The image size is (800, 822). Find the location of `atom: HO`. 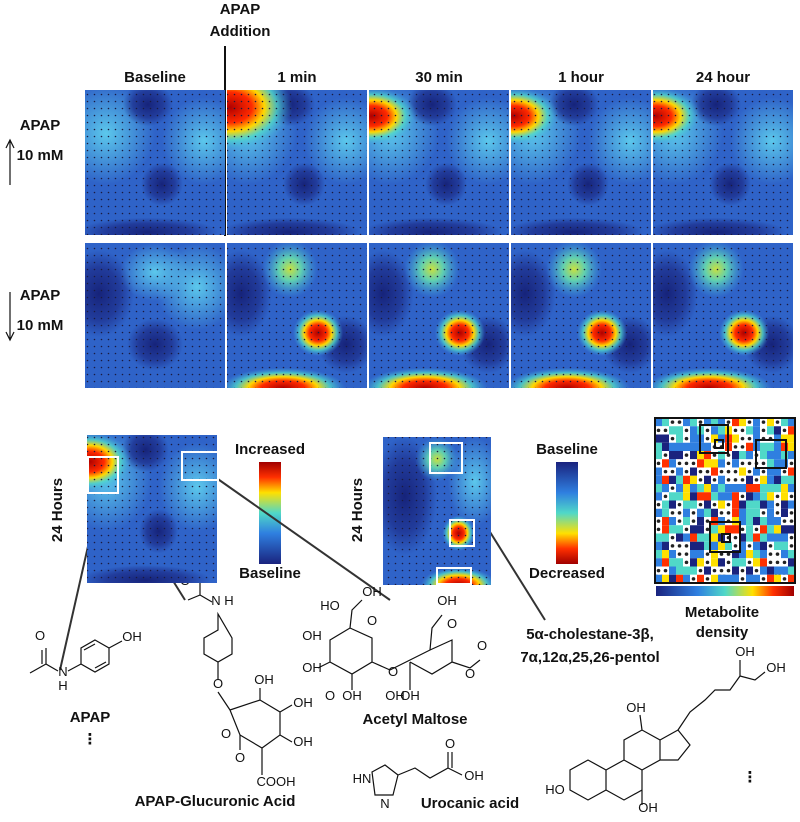

atom: HO is located at coordinates (555, 789).